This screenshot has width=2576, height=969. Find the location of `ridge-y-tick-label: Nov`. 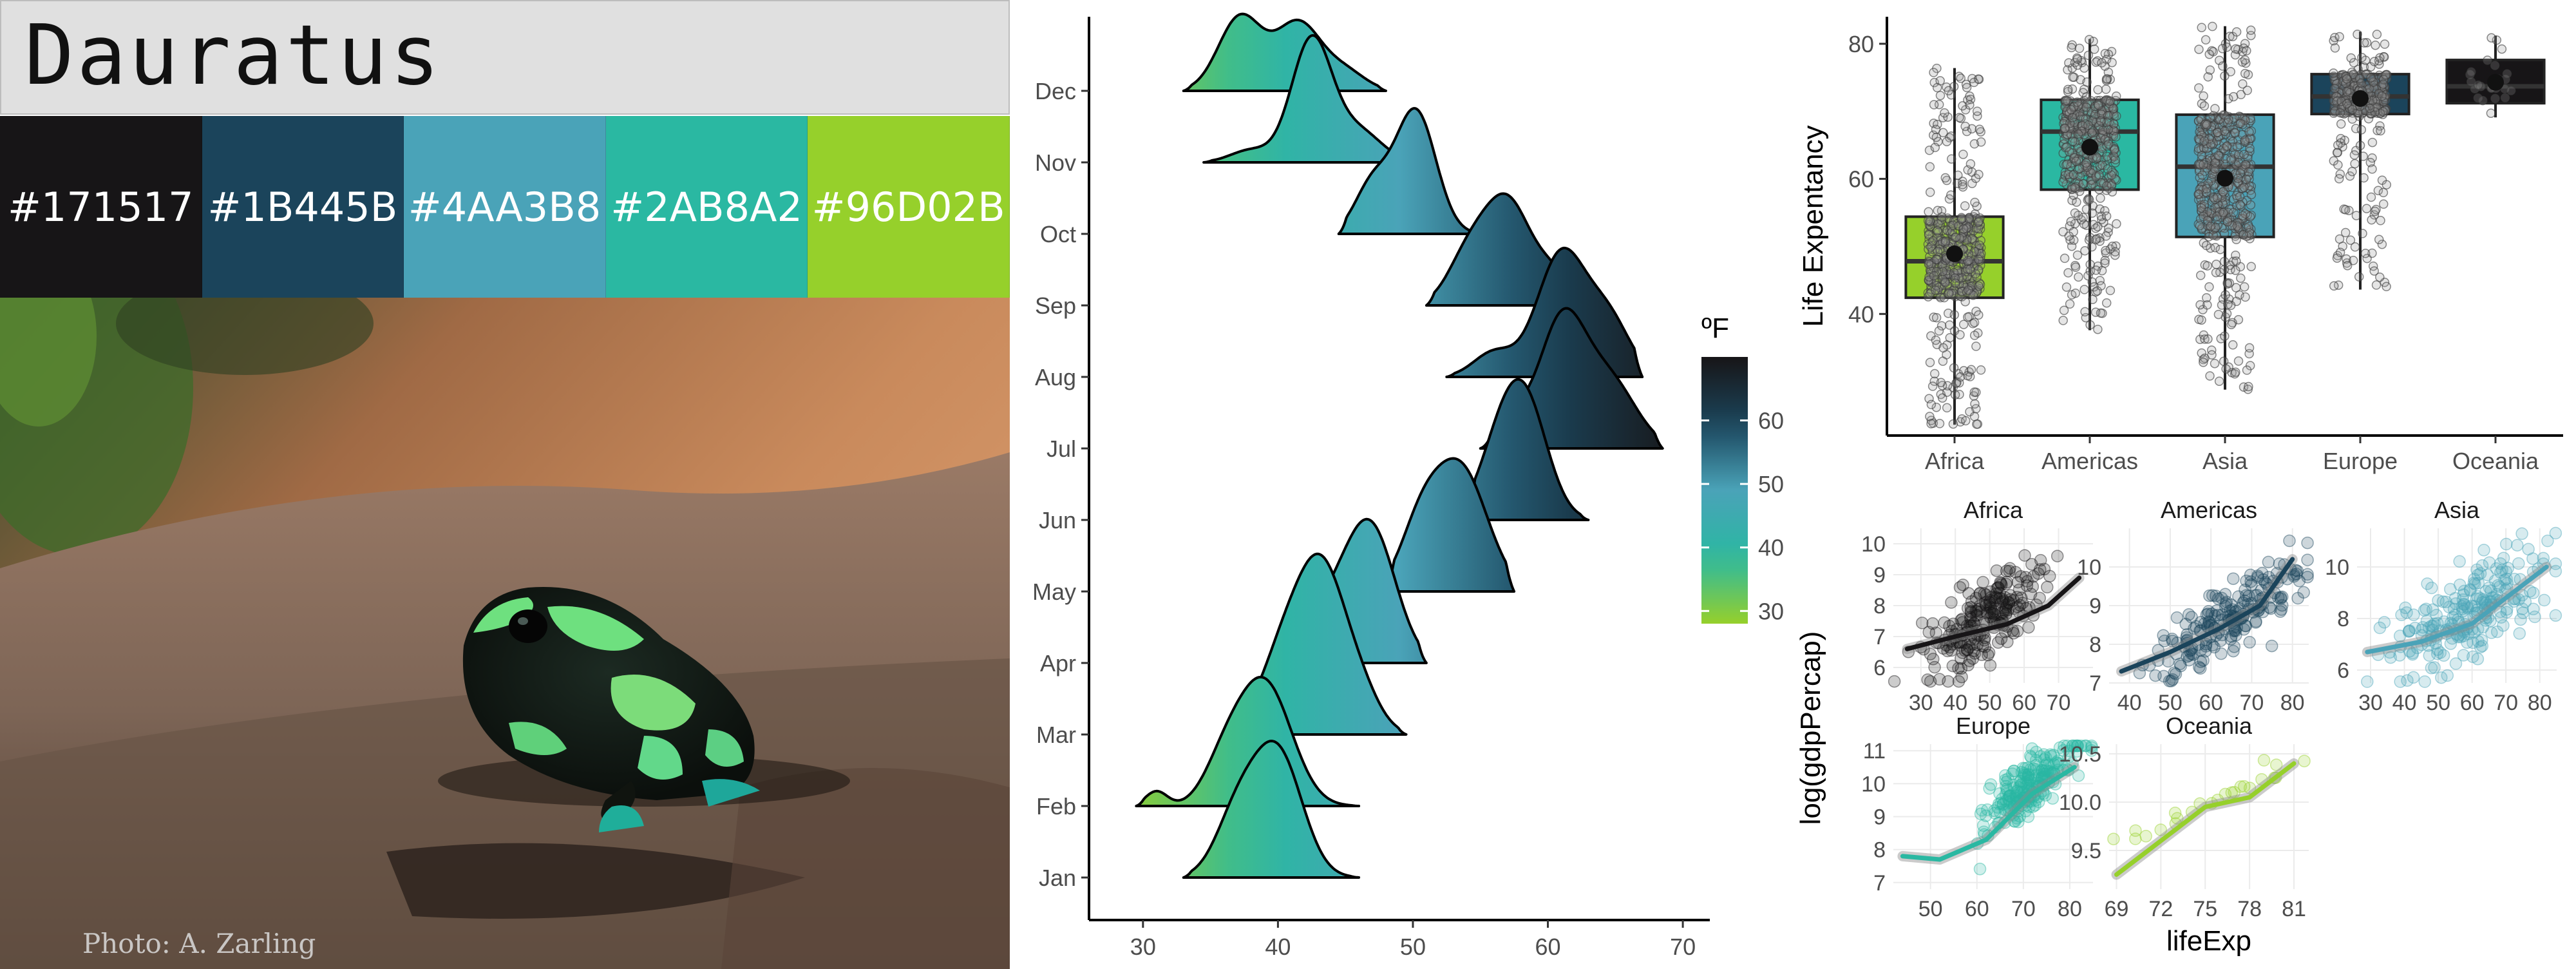

ridge-y-tick-label: Nov is located at coordinates (1055, 162).